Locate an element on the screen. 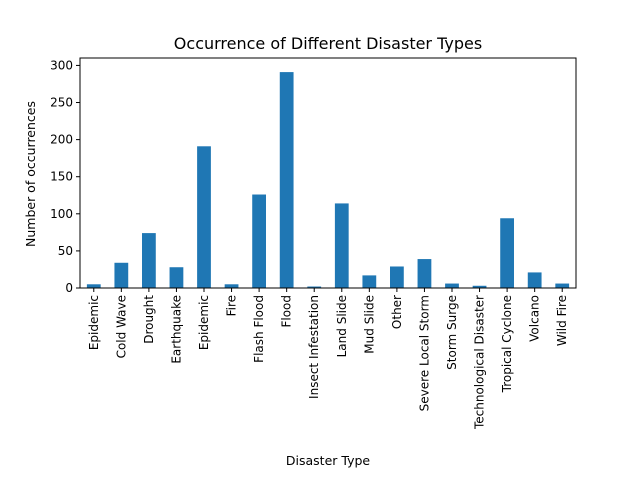 This screenshot has height=480, width=640. chart-title: Occurrence of Different Disaster Types is located at coordinates (328, 43).